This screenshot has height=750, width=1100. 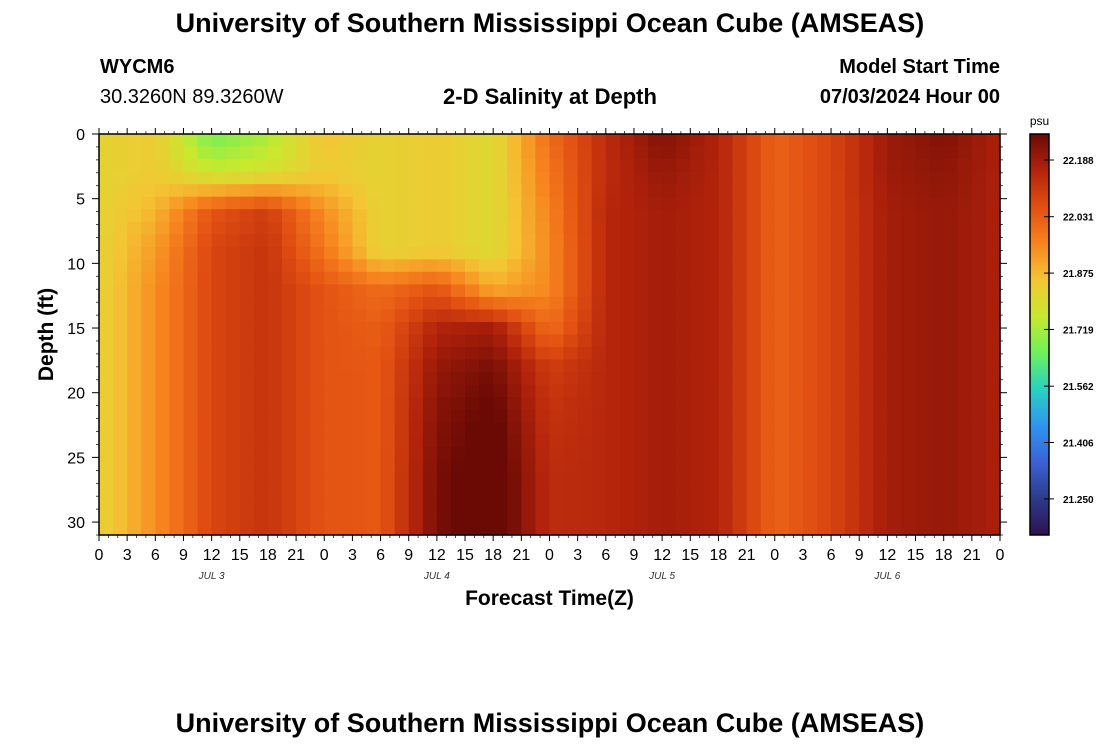 I want to click on x-tick-label: 9, so click(x=183, y=555).